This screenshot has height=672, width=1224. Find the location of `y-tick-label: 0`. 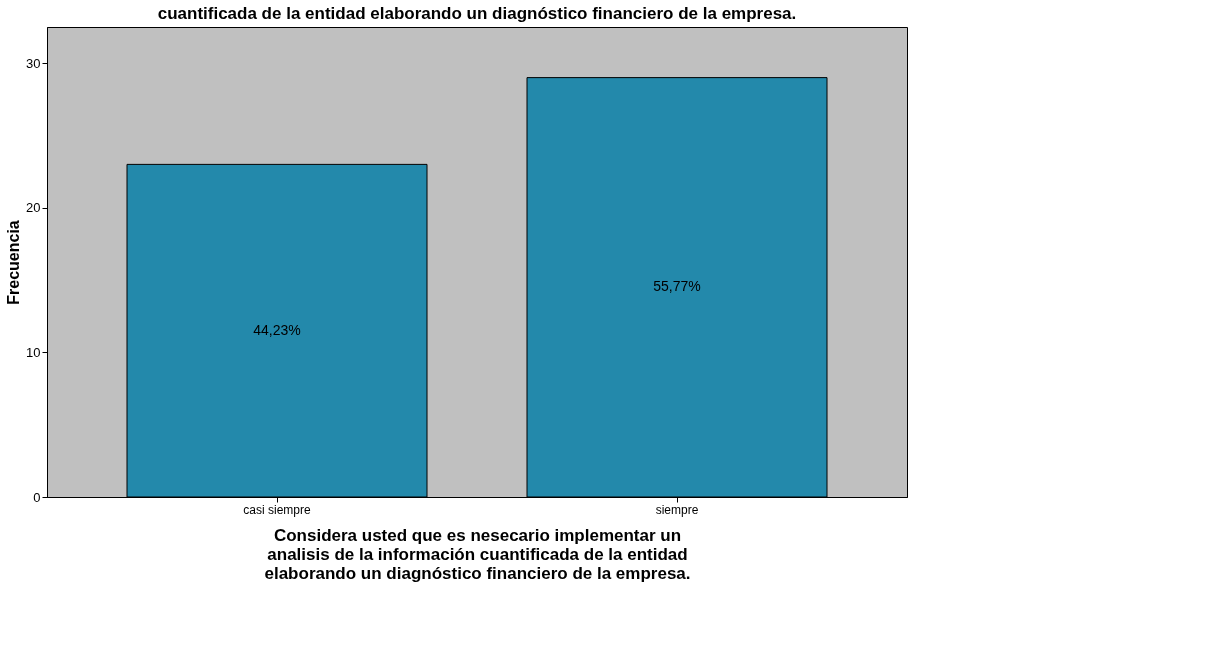

y-tick-label: 0 is located at coordinates (37, 497).